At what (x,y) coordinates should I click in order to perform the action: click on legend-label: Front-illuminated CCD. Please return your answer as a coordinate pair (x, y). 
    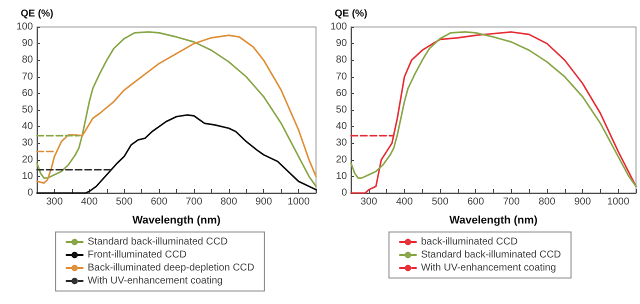
    Looking at the image, I should click on (137, 255).